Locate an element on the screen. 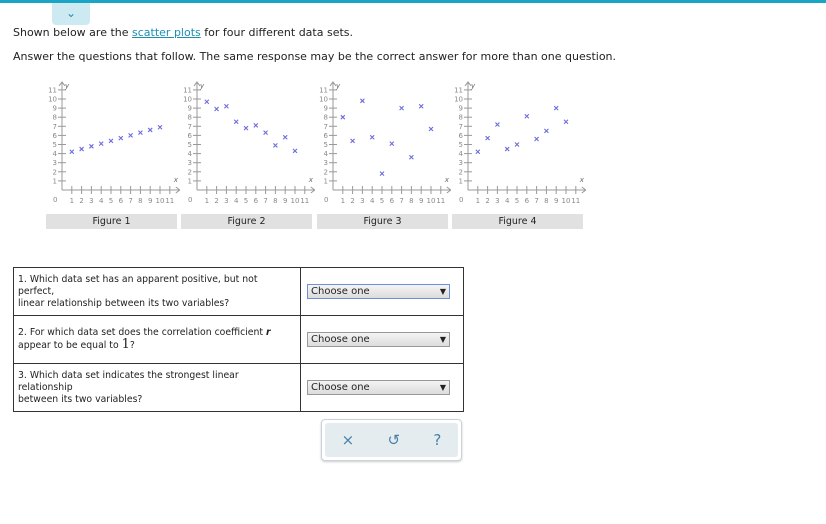 Image resolution: width=826 pixels, height=524 pixels. figure-label: Figure 3 is located at coordinates (382, 221).